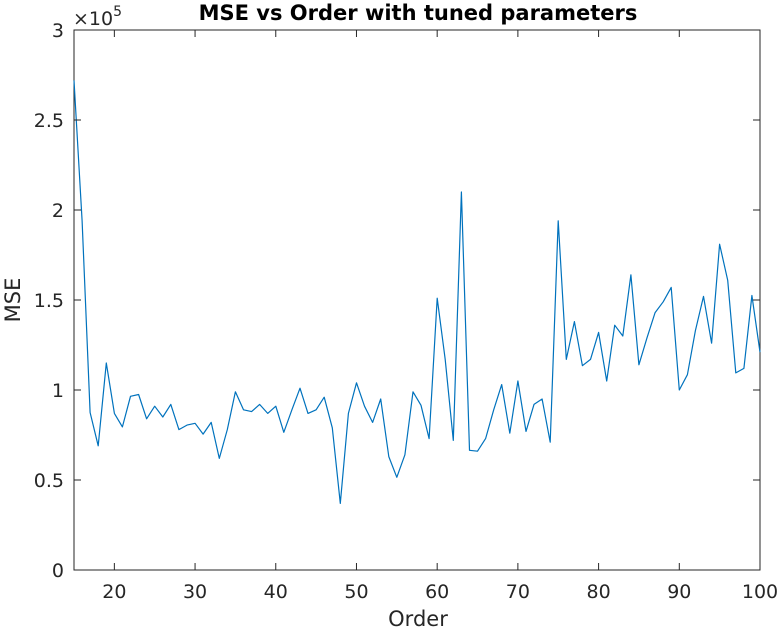  Describe the element at coordinates (93, 19) in the screenshot. I see `y-exponent-base: ×10` at that location.